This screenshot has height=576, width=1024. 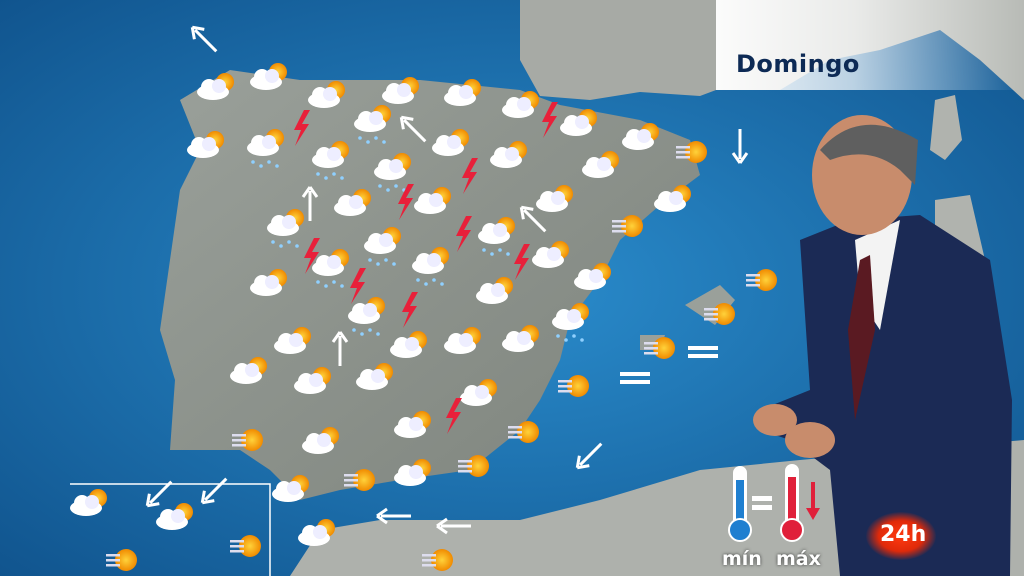 What do you see at coordinates (901, 536) in the screenshot?
I see `channel-logo: 24h` at bounding box center [901, 536].